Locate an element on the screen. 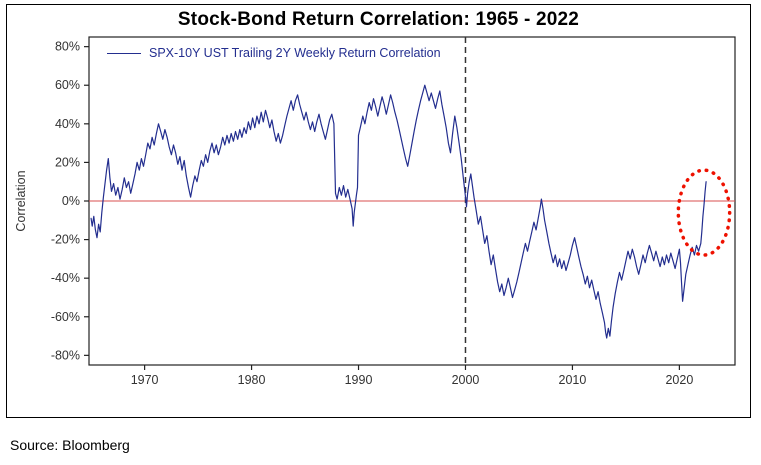 The image size is (761, 465). svg-text: -40% is located at coordinates (65, 278).